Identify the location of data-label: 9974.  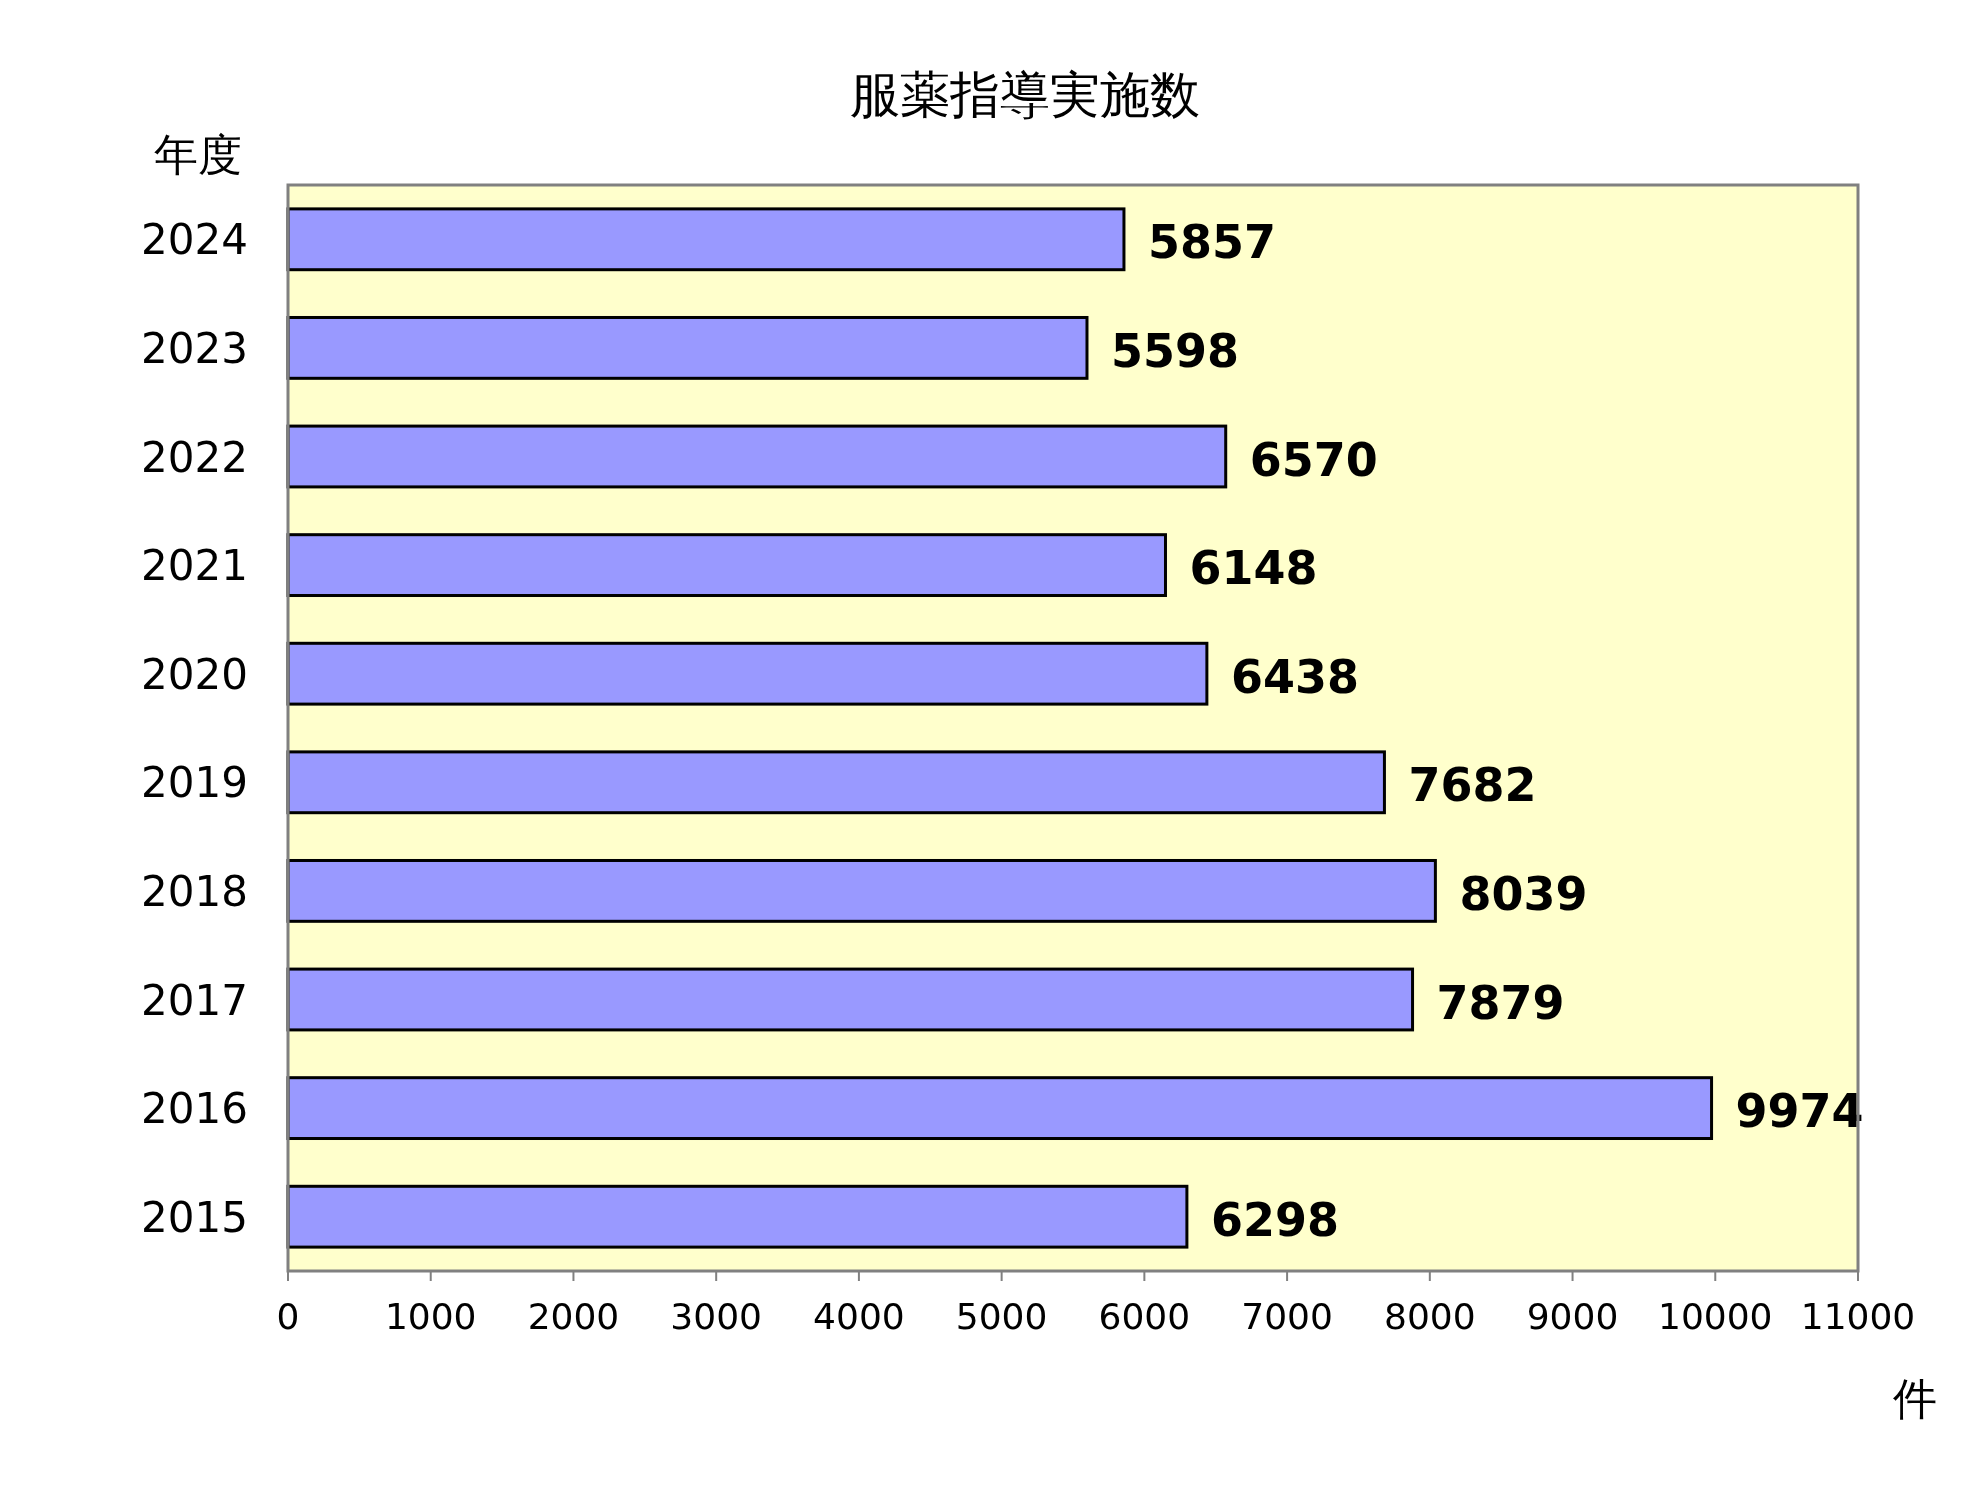
(1799, 1111).